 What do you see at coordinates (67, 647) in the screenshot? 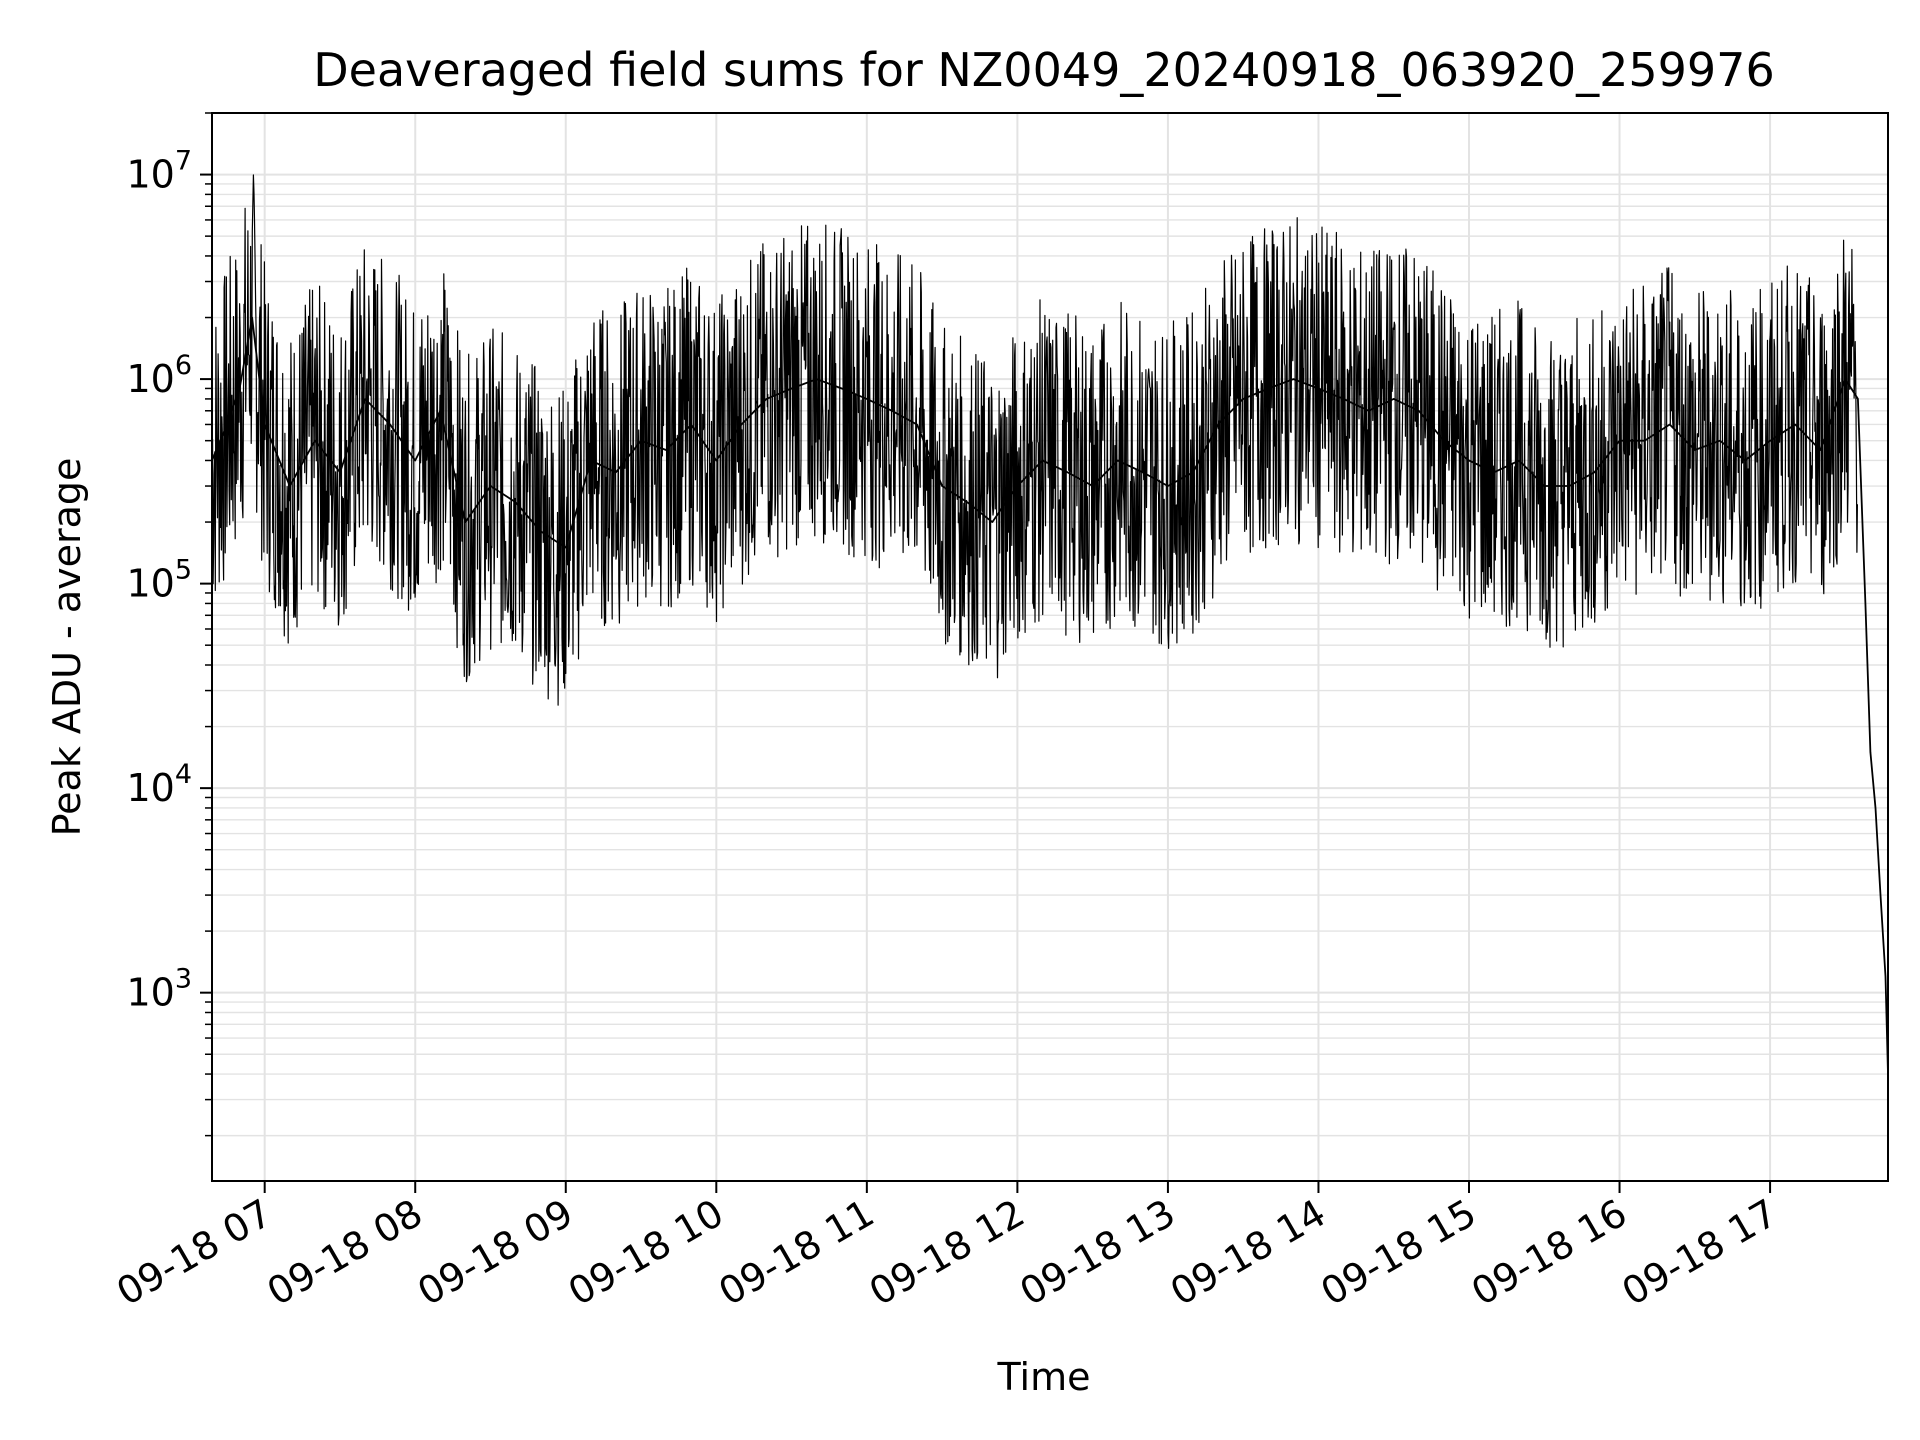
I see `y-axis-label: Peak ADU - average` at bounding box center [67, 647].